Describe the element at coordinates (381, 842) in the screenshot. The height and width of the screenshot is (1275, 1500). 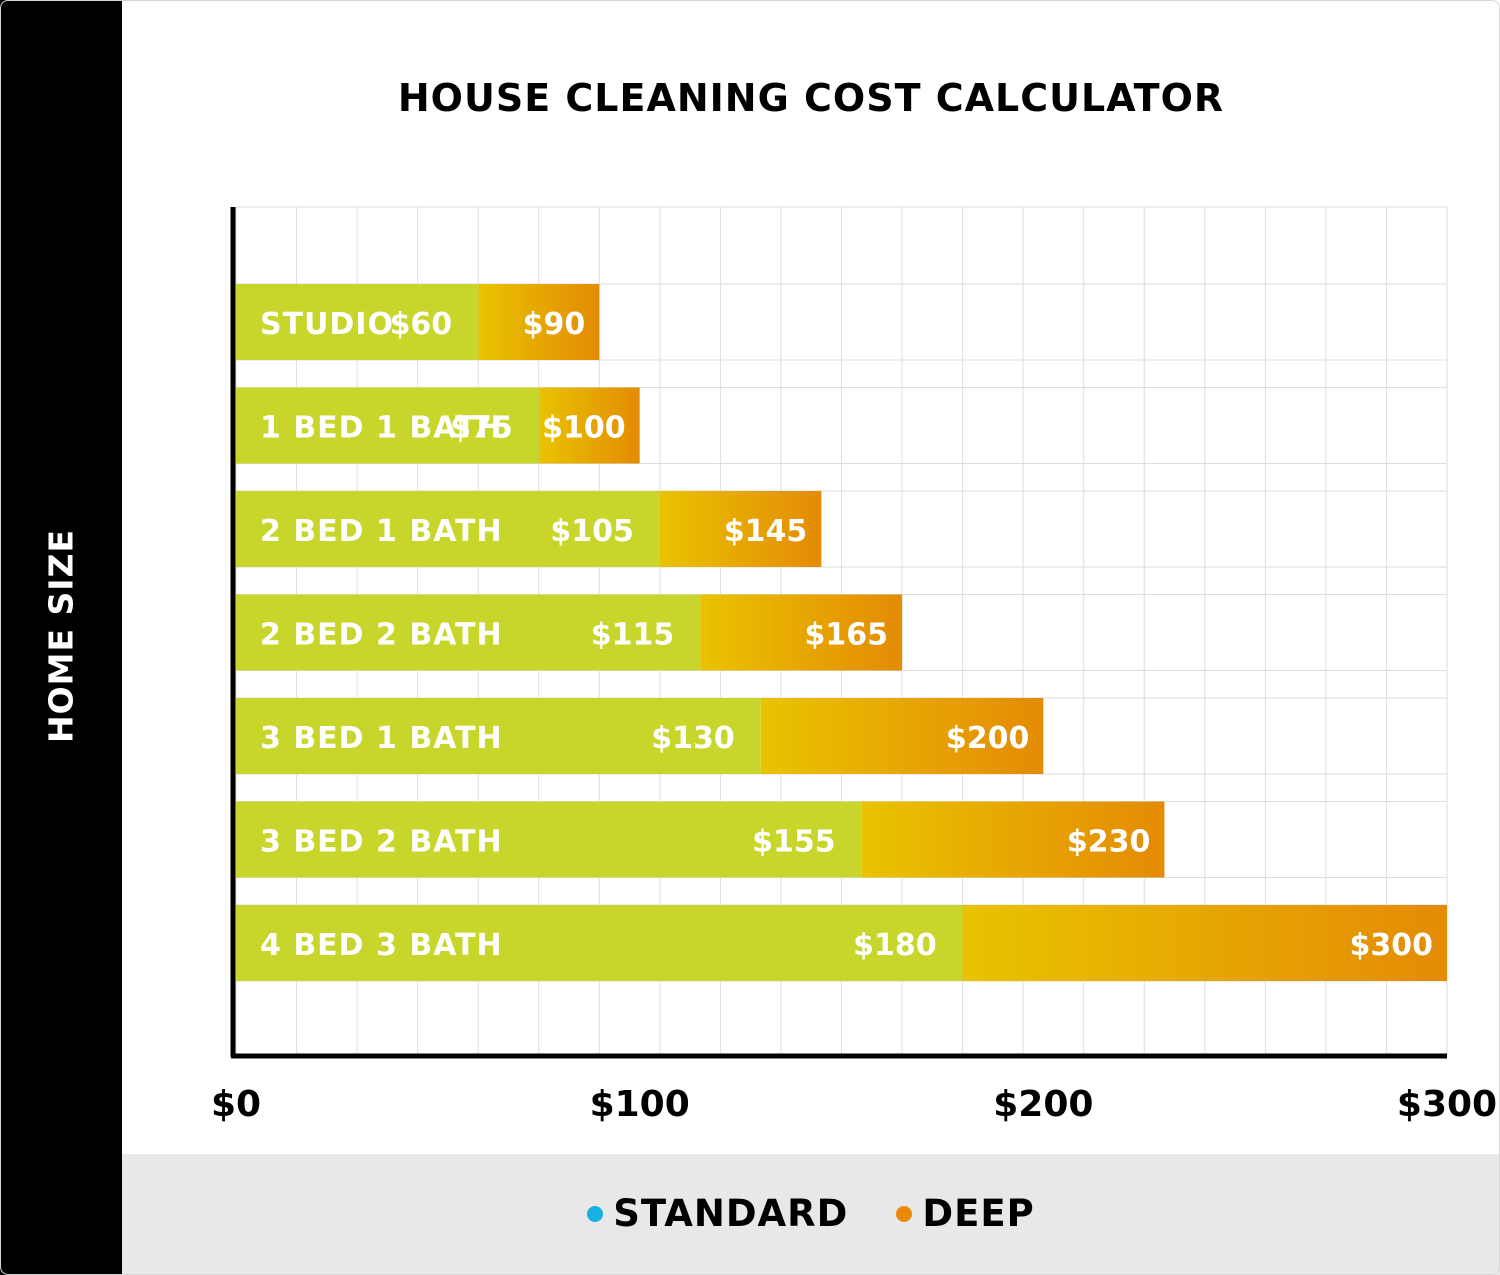
I see `category-label: 3 BED 2 BATH` at that location.